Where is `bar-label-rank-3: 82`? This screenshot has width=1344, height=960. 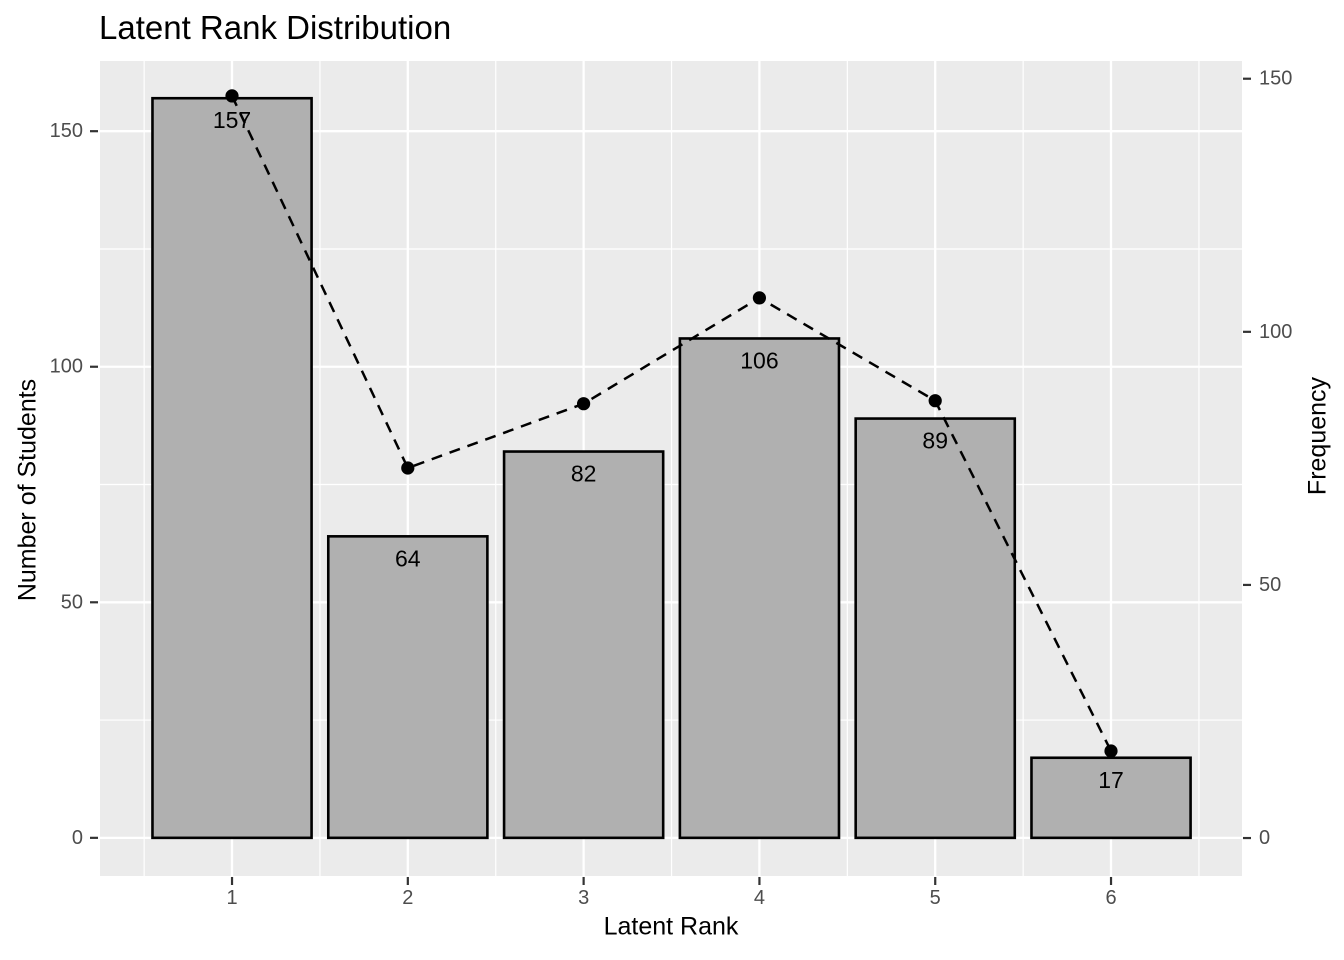
bar-label-rank-3: 82 is located at coordinates (584, 474).